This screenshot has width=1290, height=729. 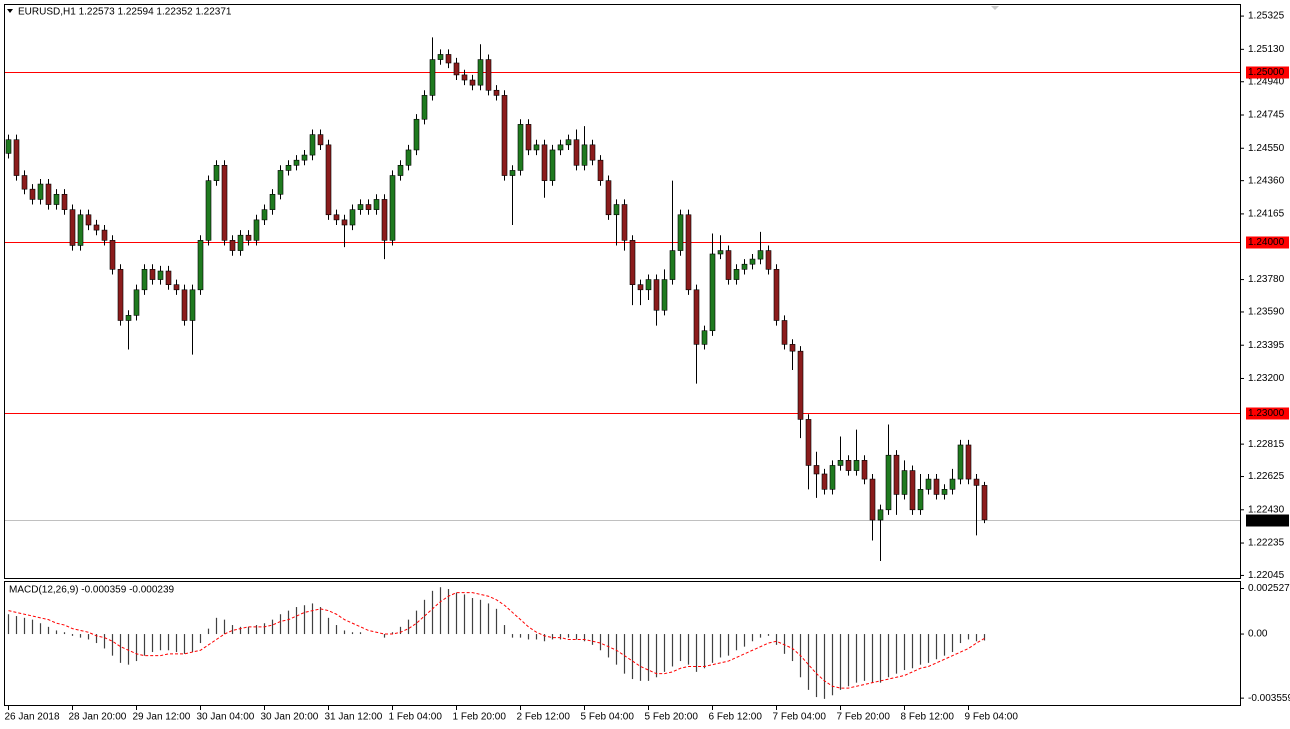 What do you see at coordinates (1266, 509) in the screenshot?
I see `y-tick-label: 1.22430` at bounding box center [1266, 509].